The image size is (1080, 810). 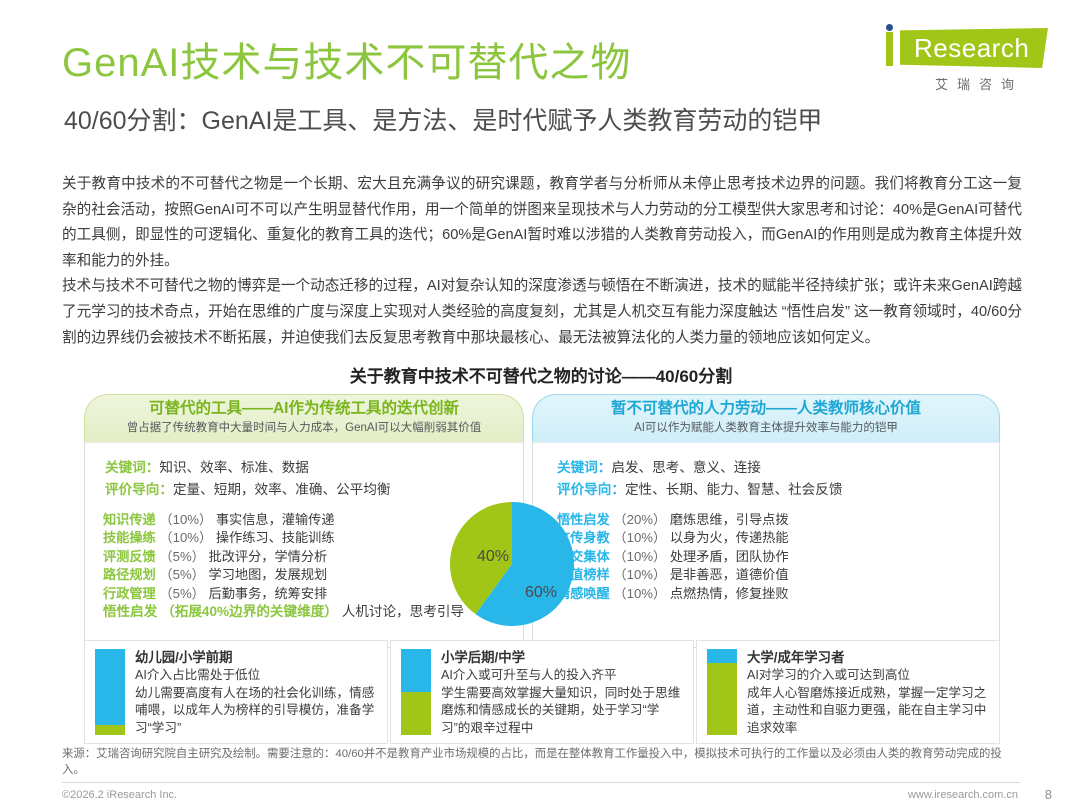 I want to click on keyword-value: 启发、思考、意义、连接, so click(x=686, y=467).